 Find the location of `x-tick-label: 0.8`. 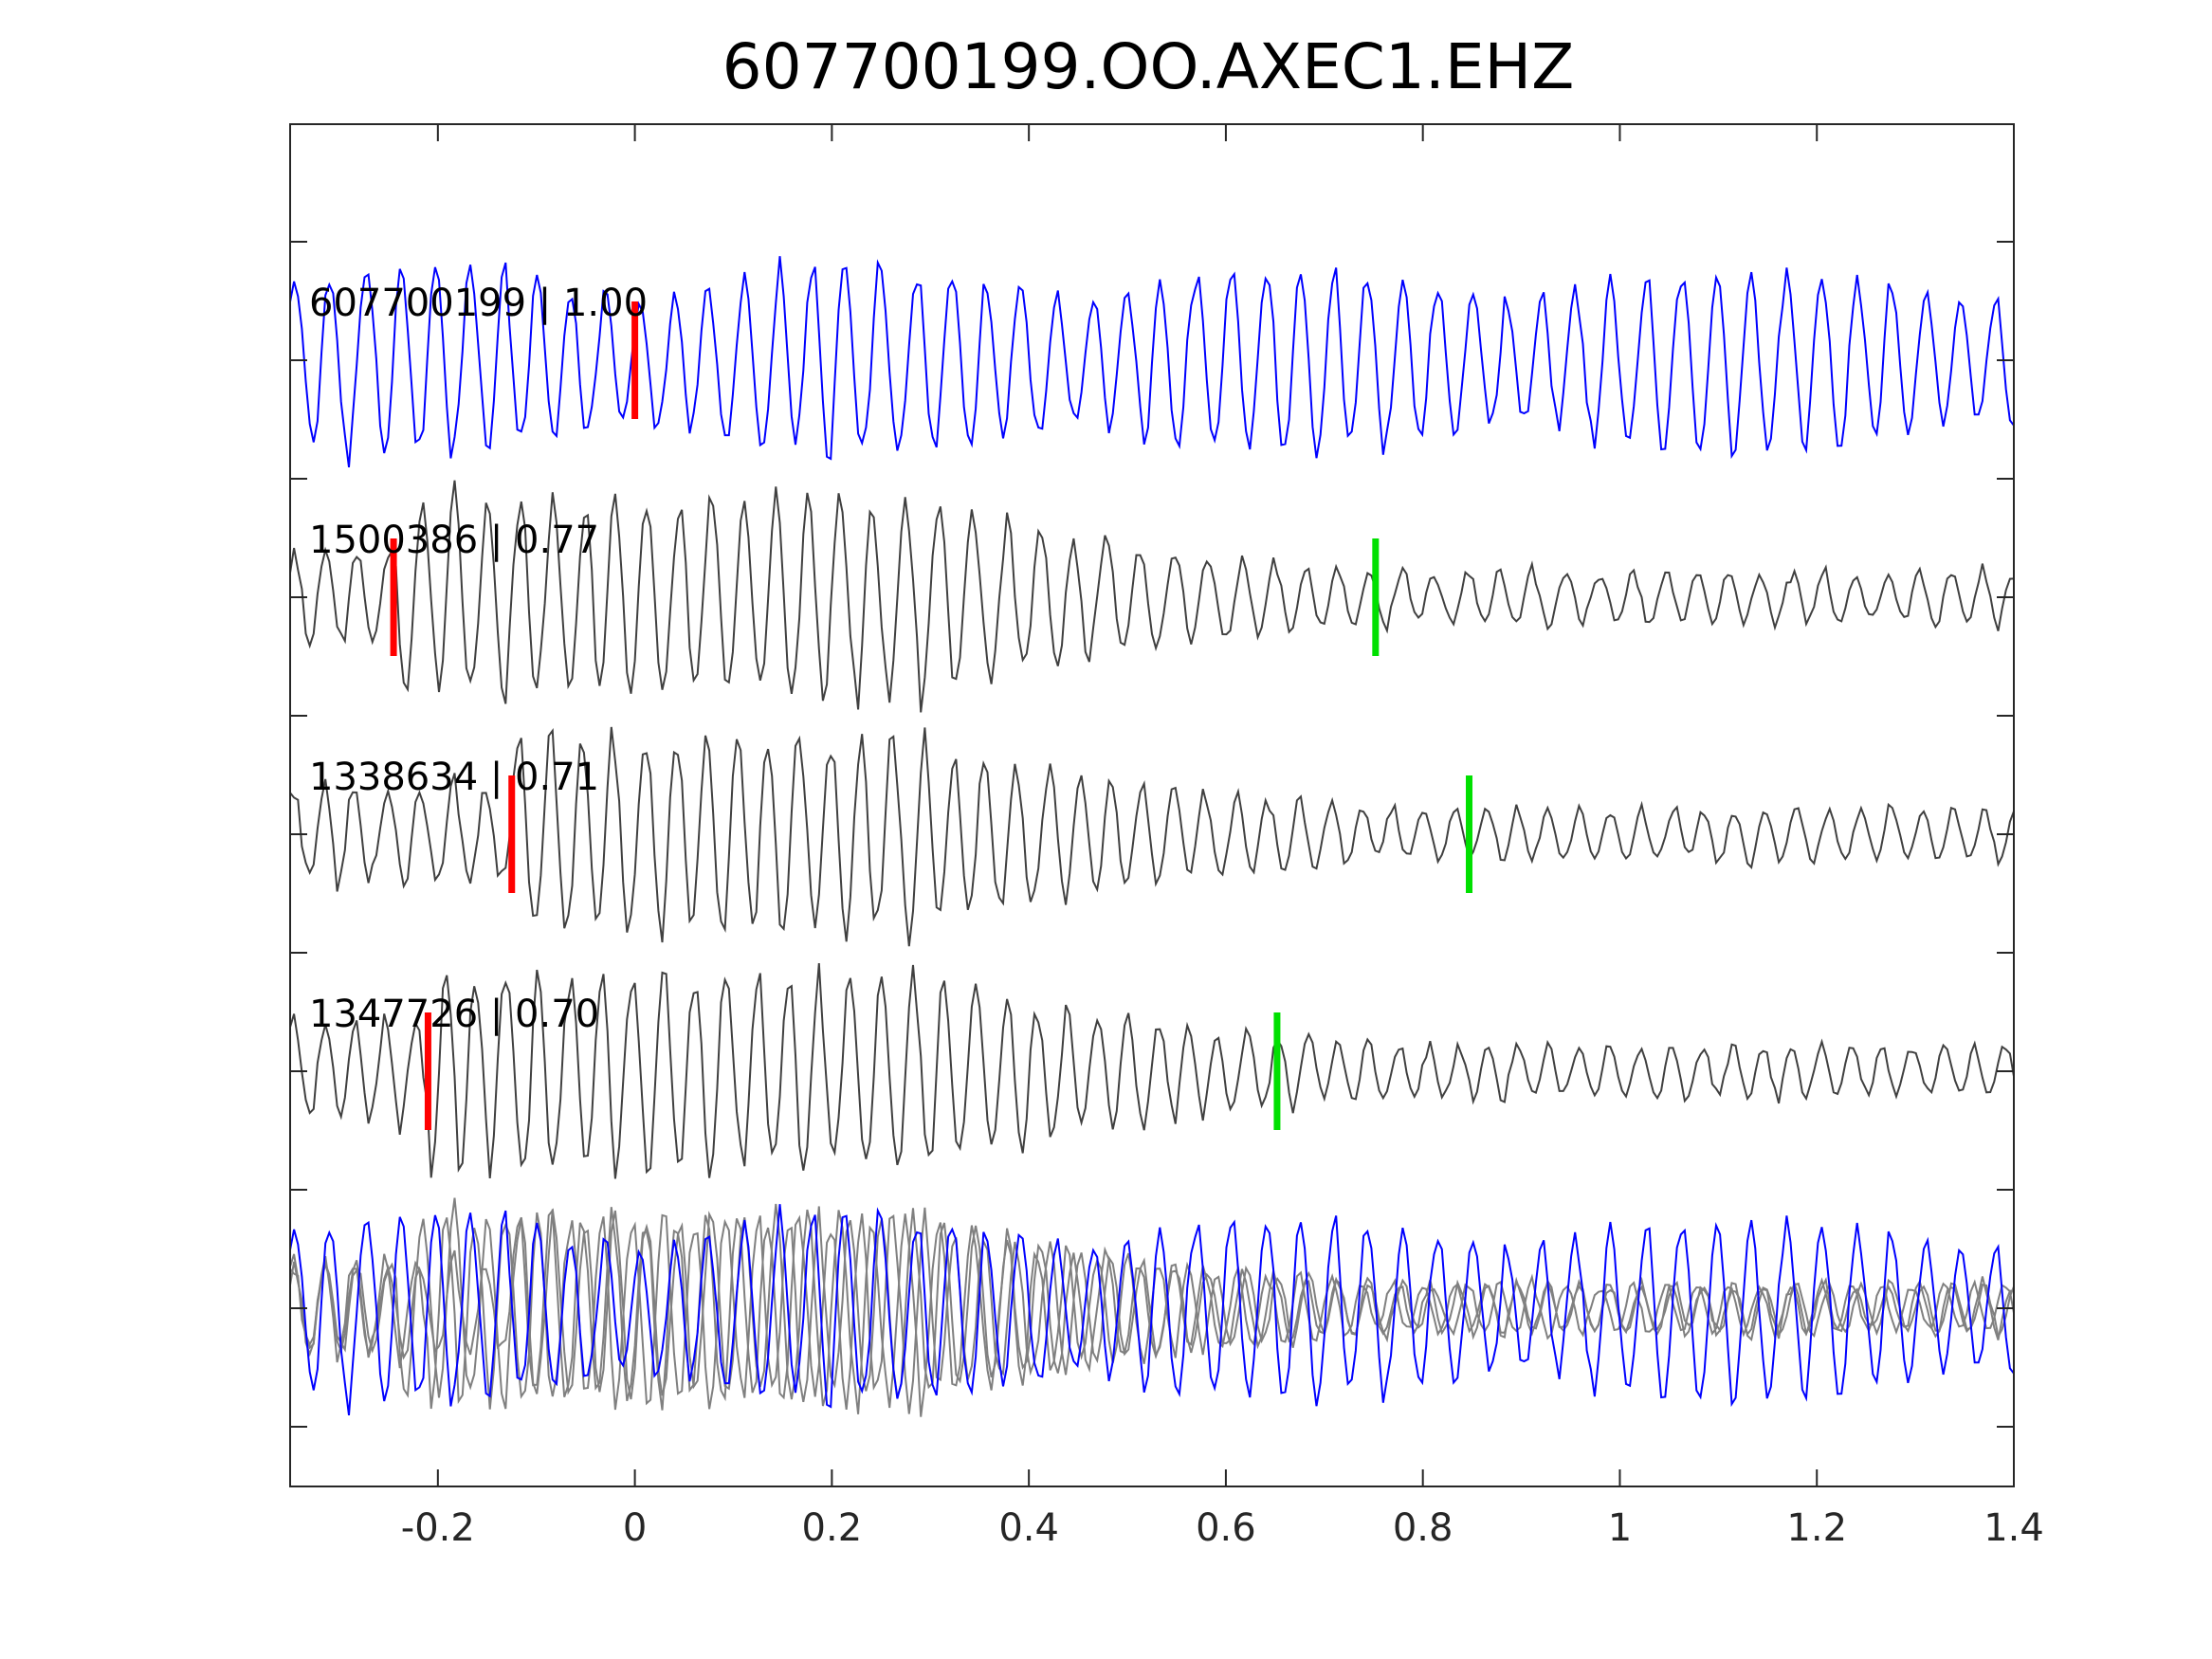

x-tick-label: 0.8 is located at coordinates (1423, 1528).